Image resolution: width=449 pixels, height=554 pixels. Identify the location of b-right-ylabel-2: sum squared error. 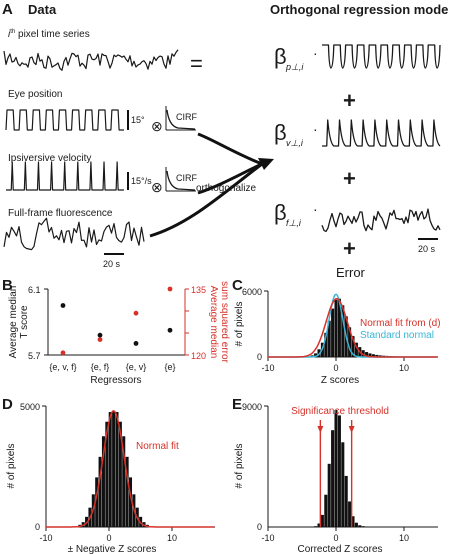
(224, 322).